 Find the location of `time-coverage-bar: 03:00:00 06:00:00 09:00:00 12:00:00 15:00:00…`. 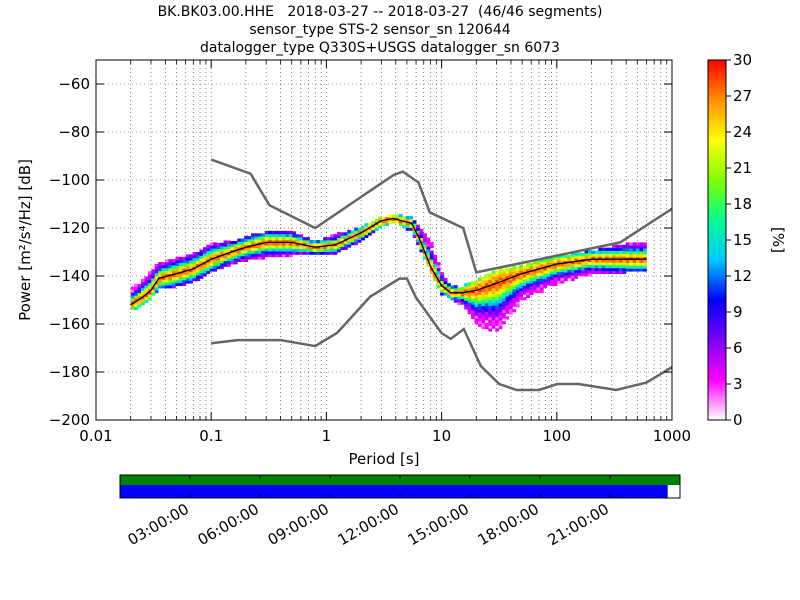

time-coverage-bar: 03:00:00 06:00:00 09:00:00 12:00:00 15:00:00… is located at coordinates (400, 511).